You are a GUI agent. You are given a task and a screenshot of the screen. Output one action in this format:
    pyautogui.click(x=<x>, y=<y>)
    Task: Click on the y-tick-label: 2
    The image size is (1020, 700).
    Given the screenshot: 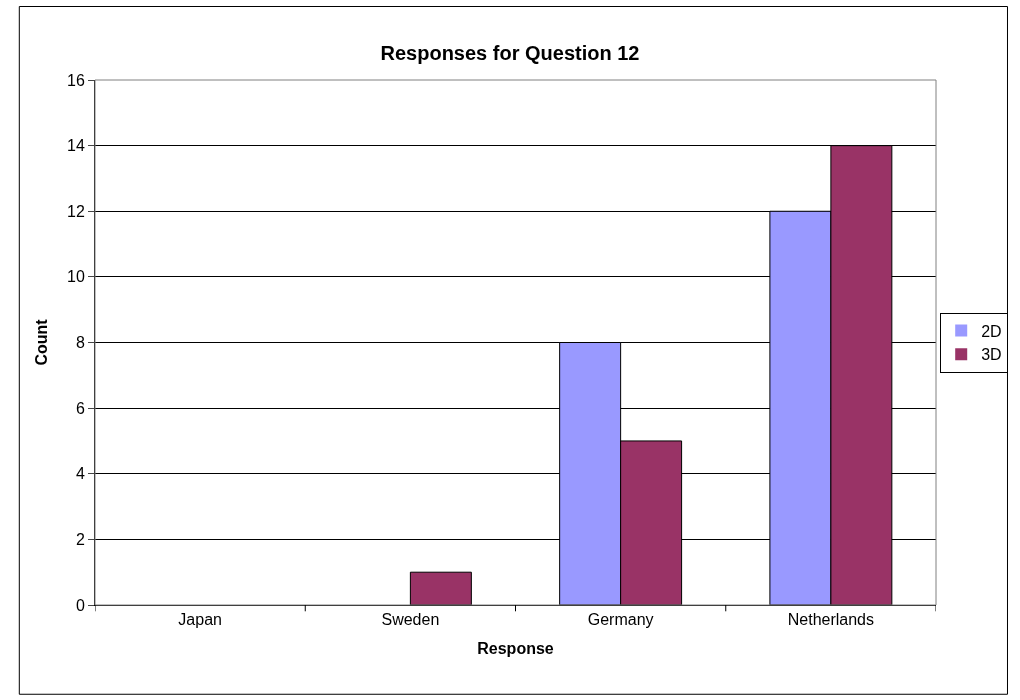 What is the action you would take?
    pyautogui.click(x=80, y=539)
    